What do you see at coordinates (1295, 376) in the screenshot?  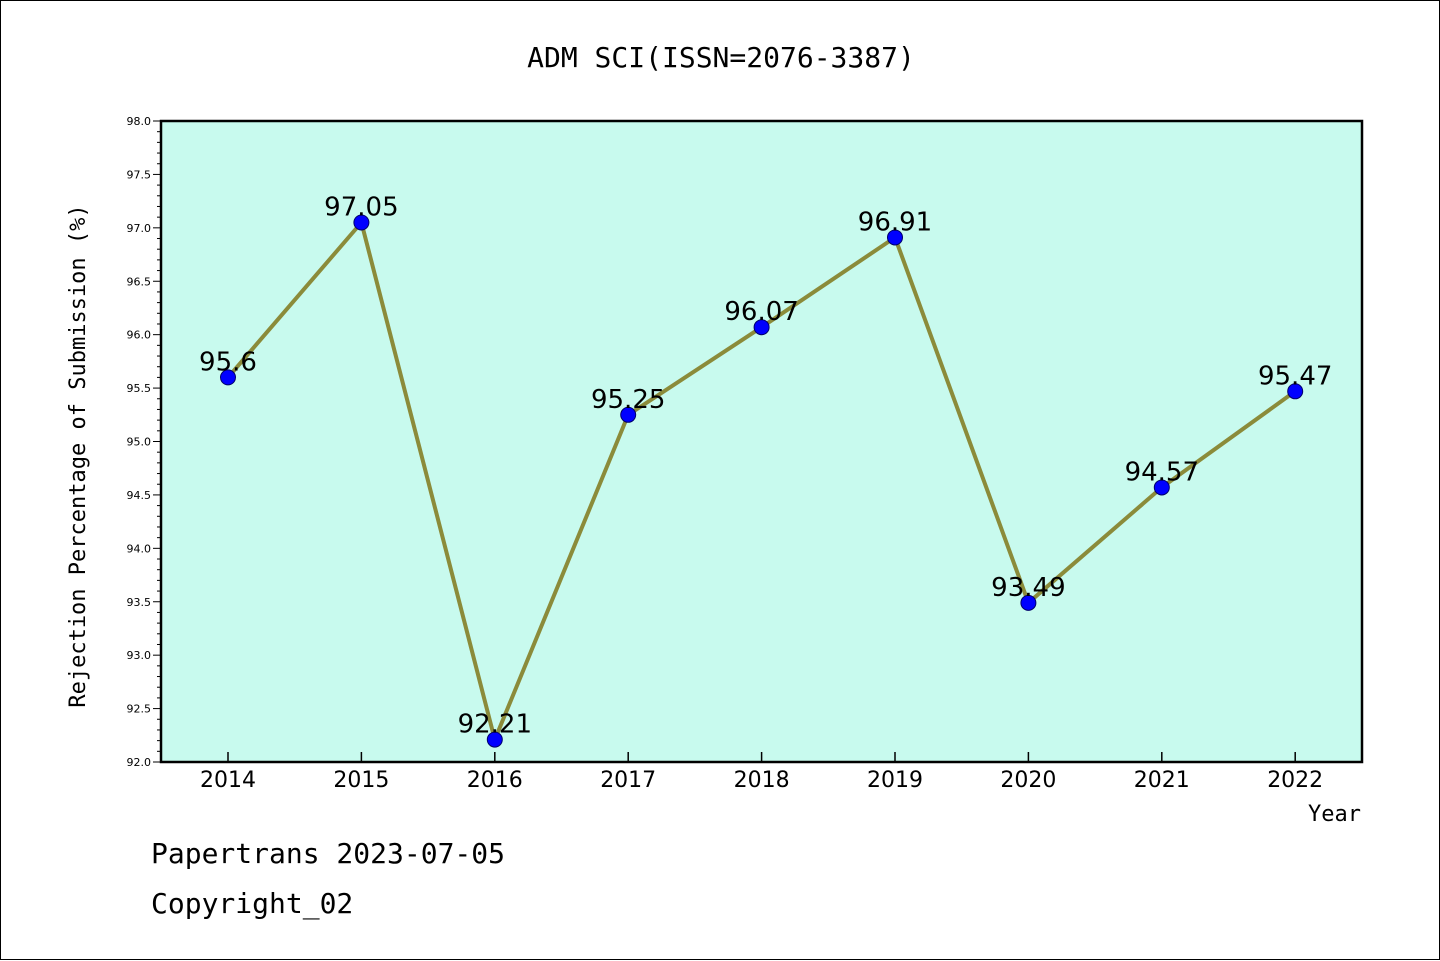 I see `data-label: 95.47` at bounding box center [1295, 376].